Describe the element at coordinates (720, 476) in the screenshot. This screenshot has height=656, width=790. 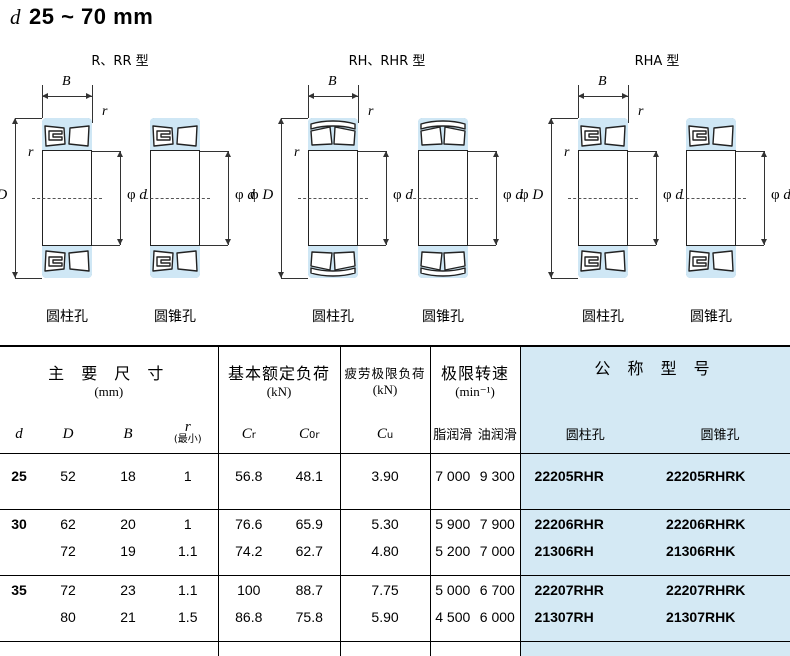
I see `cell-model-tapered: 22205RHRK` at that location.